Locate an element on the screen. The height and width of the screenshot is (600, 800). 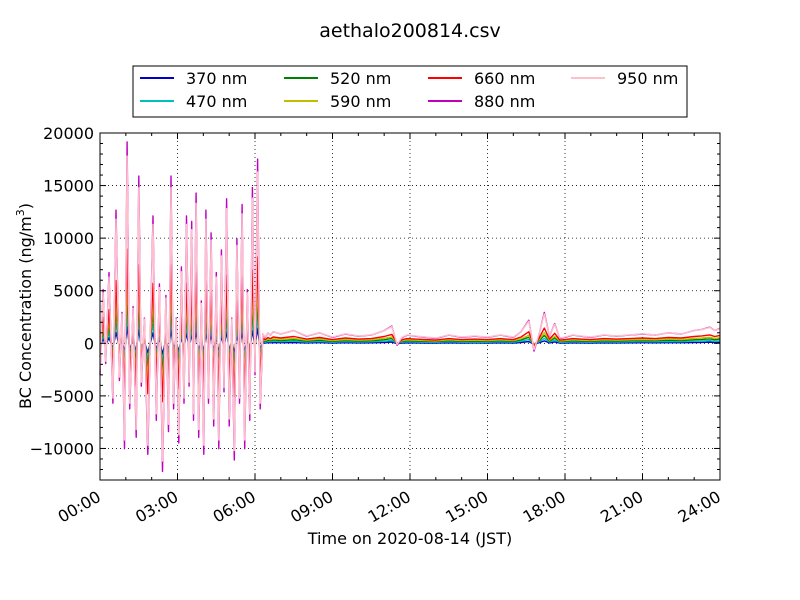
legend-label: 520 nm is located at coordinates (360, 78).